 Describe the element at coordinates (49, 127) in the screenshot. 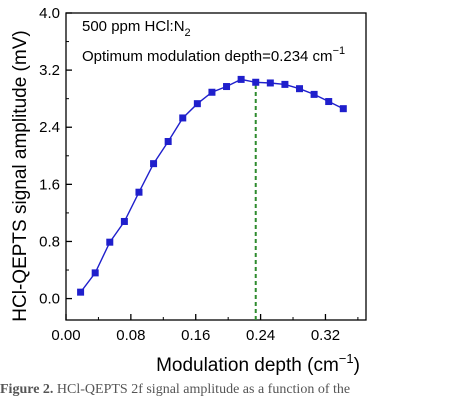

I see `y-tick-label: 2.4` at that location.